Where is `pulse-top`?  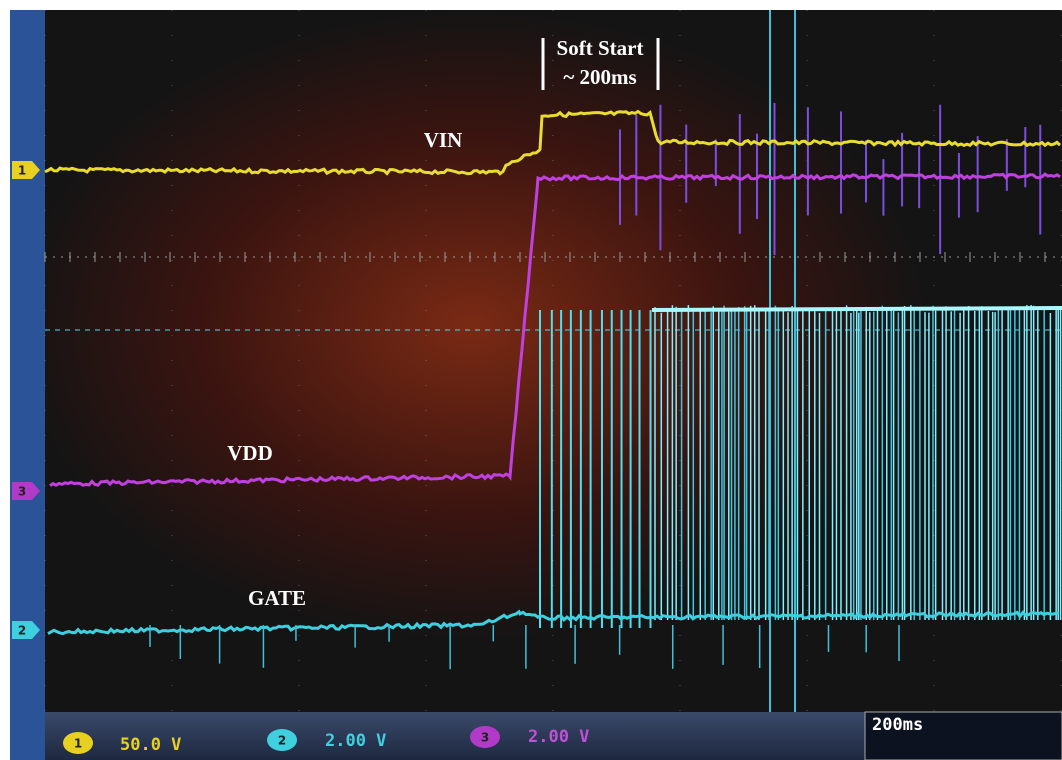 pulse-top is located at coordinates (856, 309).